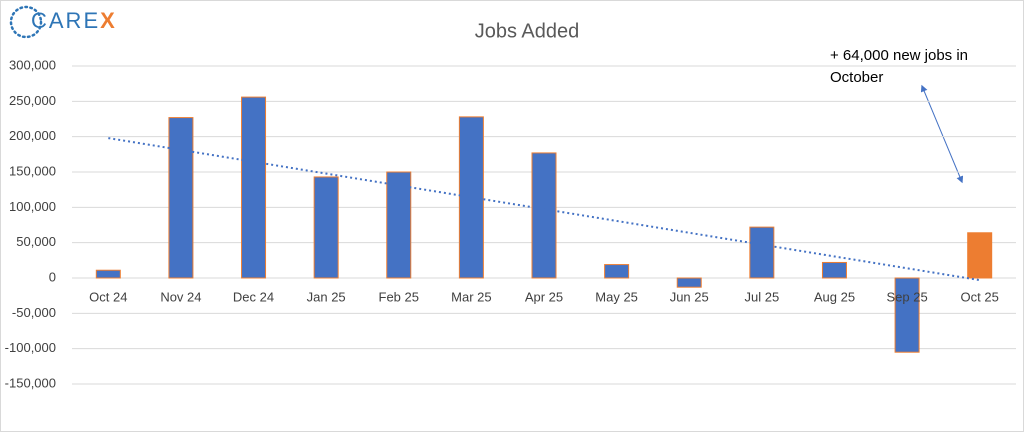 The image size is (1024, 432). What do you see at coordinates (32, 135) in the screenshot?
I see `y-tick-label: 200,000` at bounding box center [32, 135].